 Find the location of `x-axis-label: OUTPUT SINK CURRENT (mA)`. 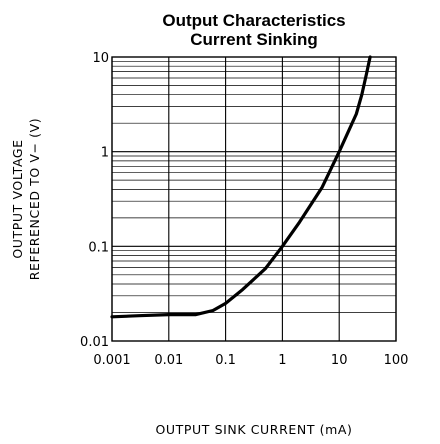

x-axis-label: OUTPUT SINK CURRENT (mA) is located at coordinates (253, 429).